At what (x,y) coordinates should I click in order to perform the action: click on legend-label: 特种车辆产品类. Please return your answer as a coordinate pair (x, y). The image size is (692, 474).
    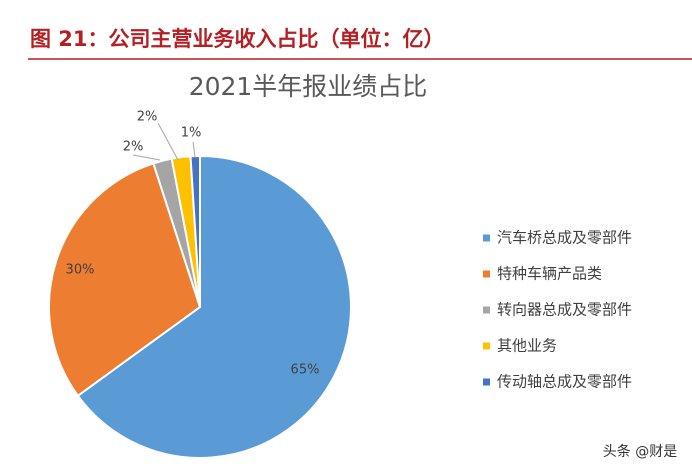
    Looking at the image, I should click on (549, 274).